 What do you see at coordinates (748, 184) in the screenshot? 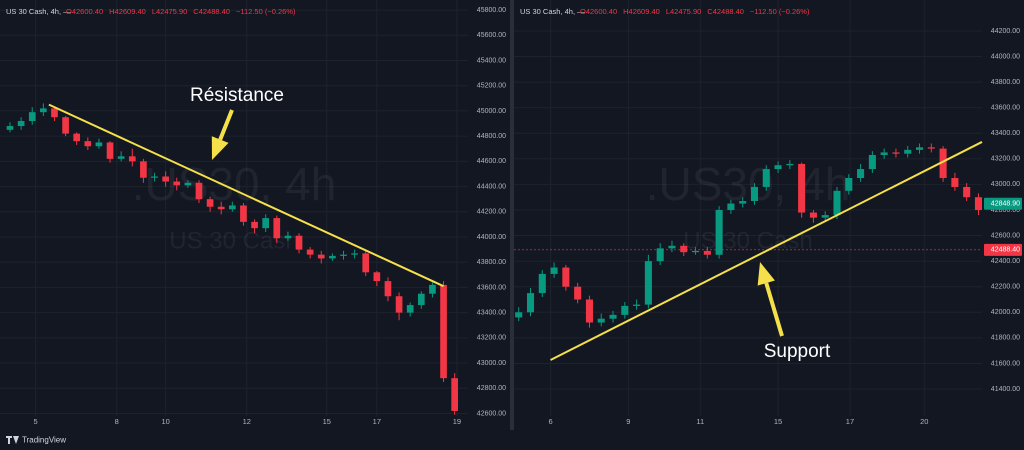
I see `watermark: .US30, 4h` at bounding box center [748, 184].